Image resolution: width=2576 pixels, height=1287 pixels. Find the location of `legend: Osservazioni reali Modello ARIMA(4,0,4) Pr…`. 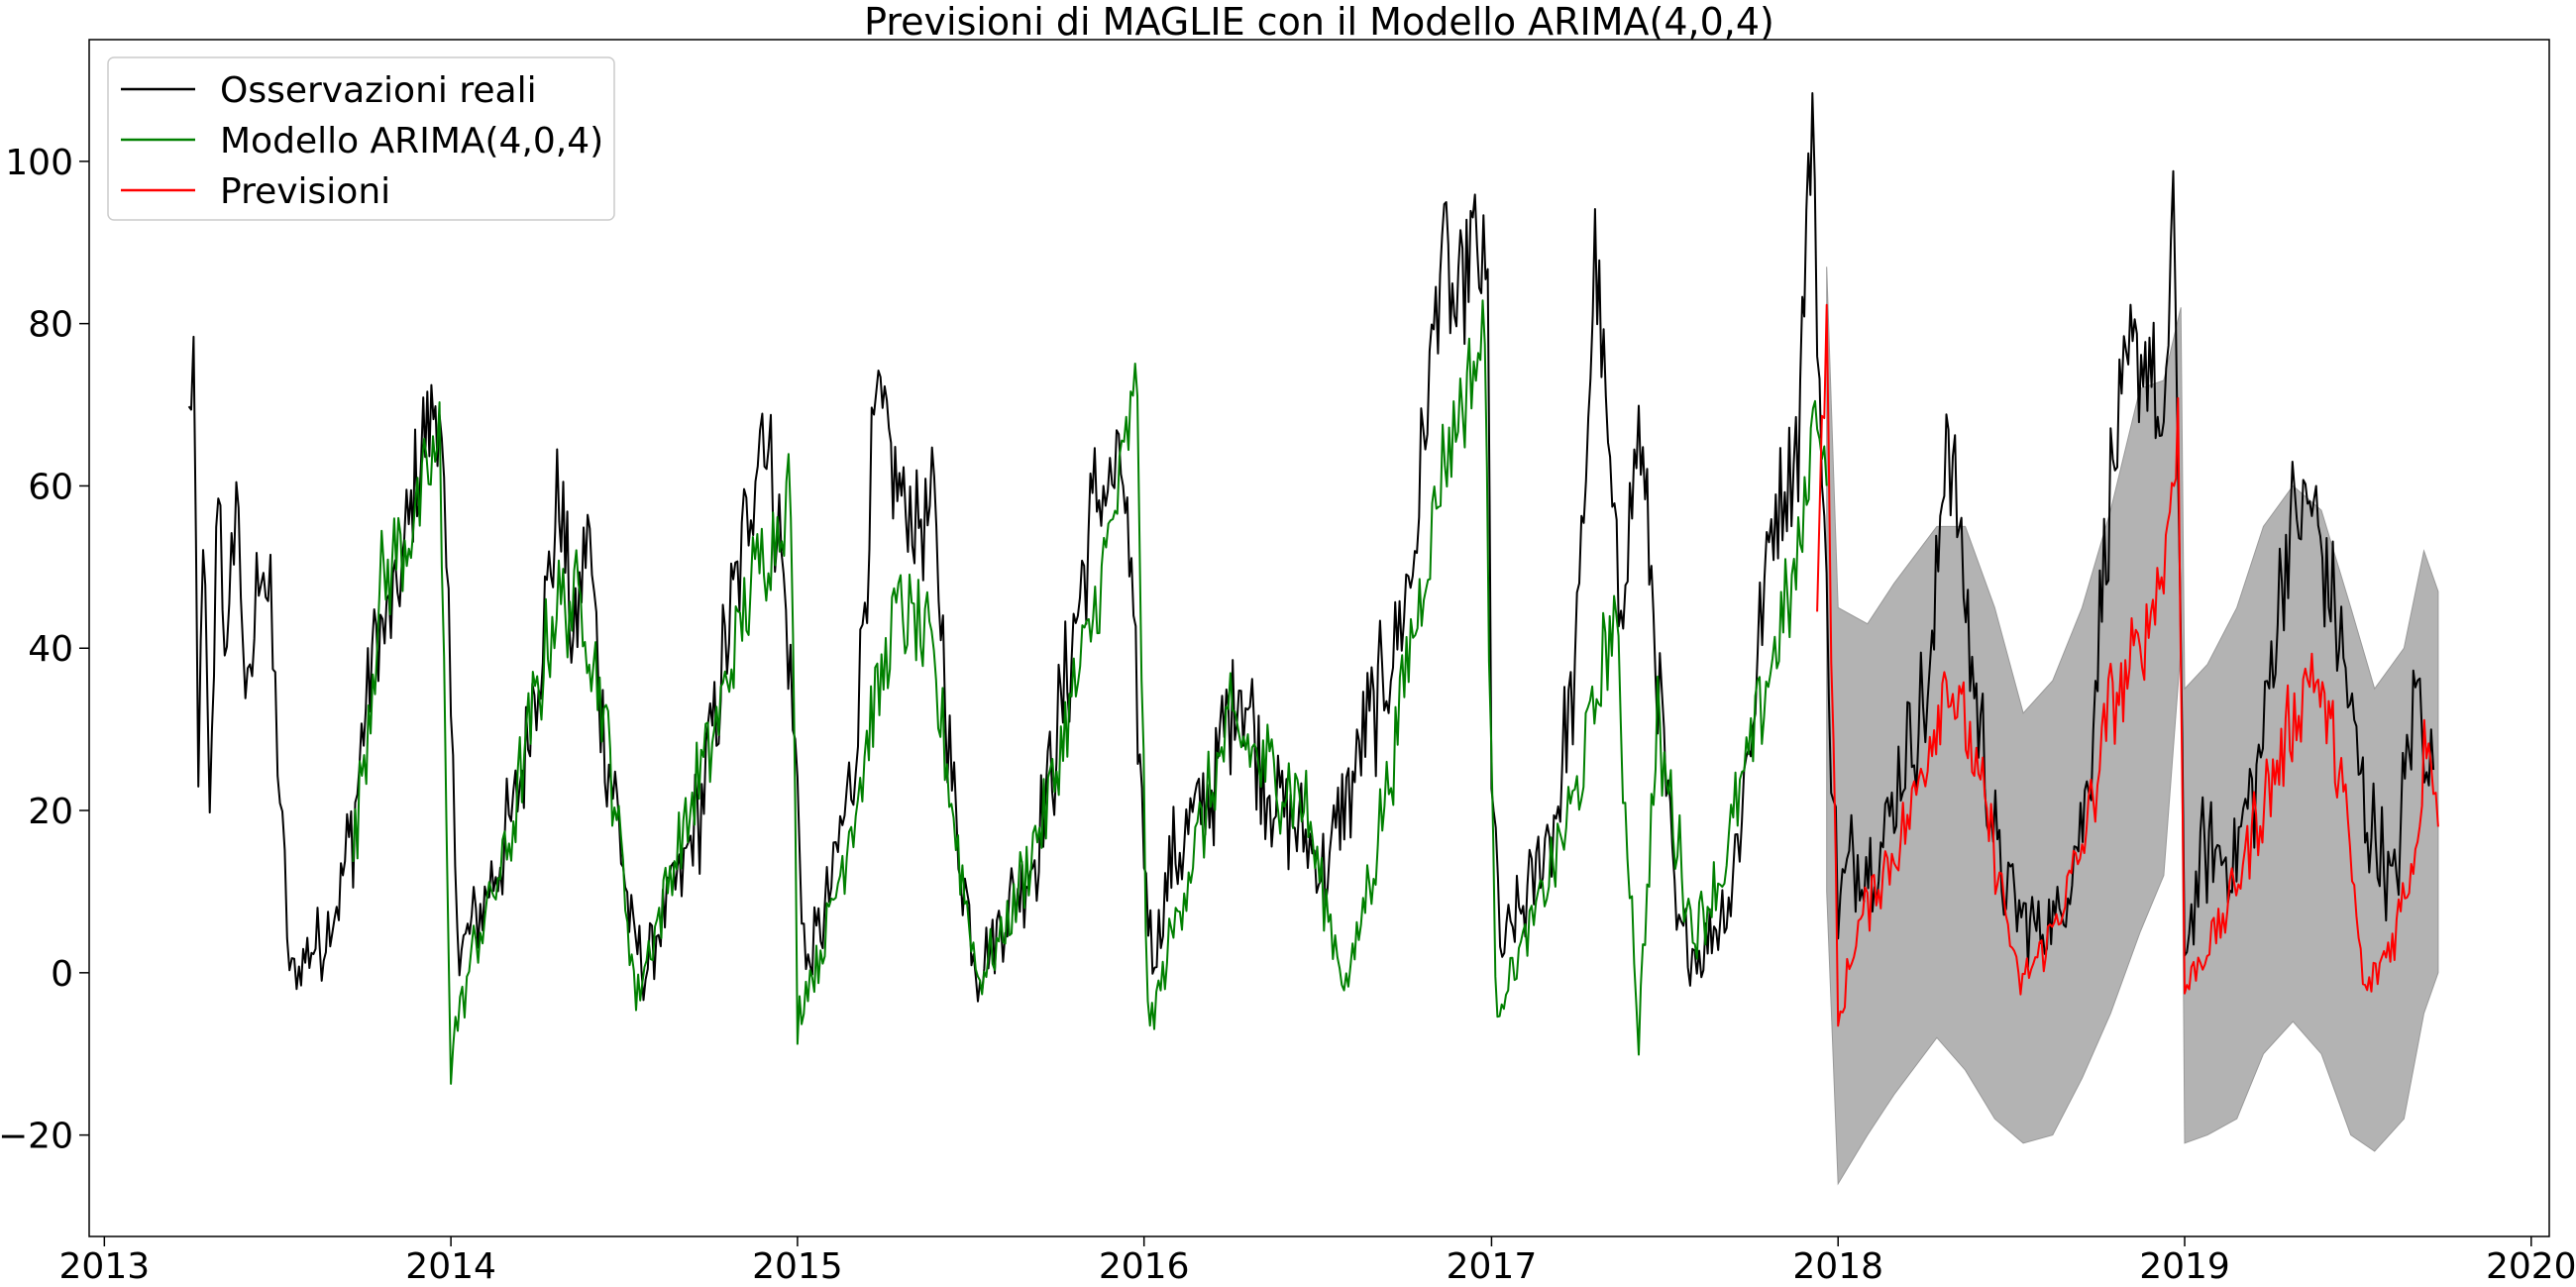

legend: Osservazioni reali Modello ARIMA(4,0,4) Pr… is located at coordinates (361, 138).